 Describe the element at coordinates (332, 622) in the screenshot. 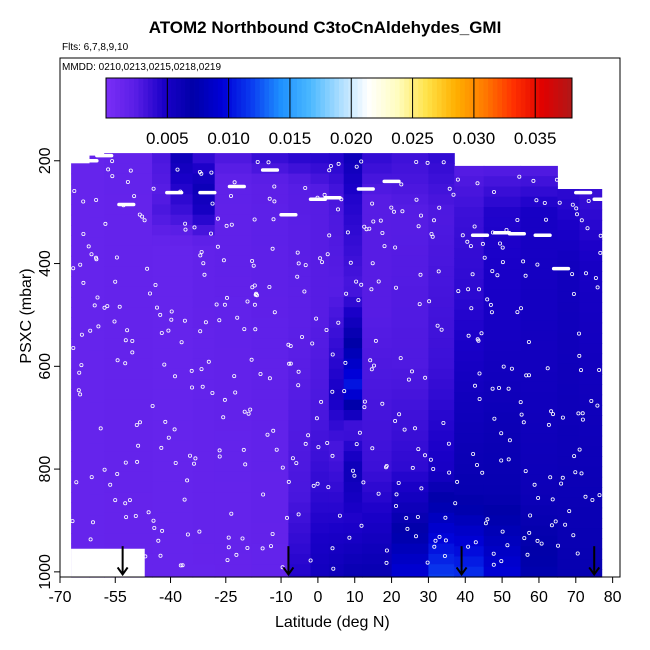

I see `x-axis-label: Latitude (deg N)` at that location.